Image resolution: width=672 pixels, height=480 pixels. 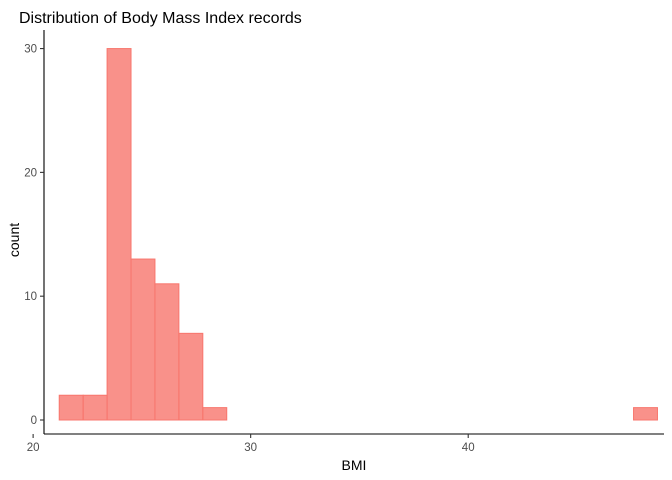 What do you see at coordinates (34, 421) in the screenshot?
I see `y-tick-label-0: 0` at bounding box center [34, 421].